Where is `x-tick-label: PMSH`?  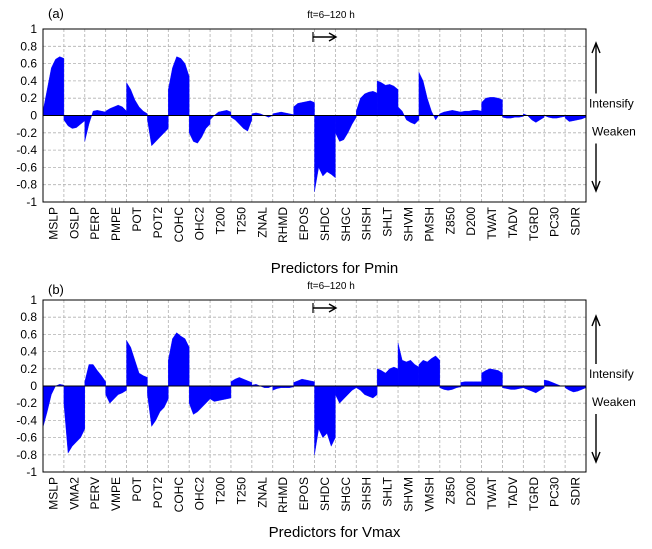
x-tick-label: PMSH is located at coordinates (429, 224).